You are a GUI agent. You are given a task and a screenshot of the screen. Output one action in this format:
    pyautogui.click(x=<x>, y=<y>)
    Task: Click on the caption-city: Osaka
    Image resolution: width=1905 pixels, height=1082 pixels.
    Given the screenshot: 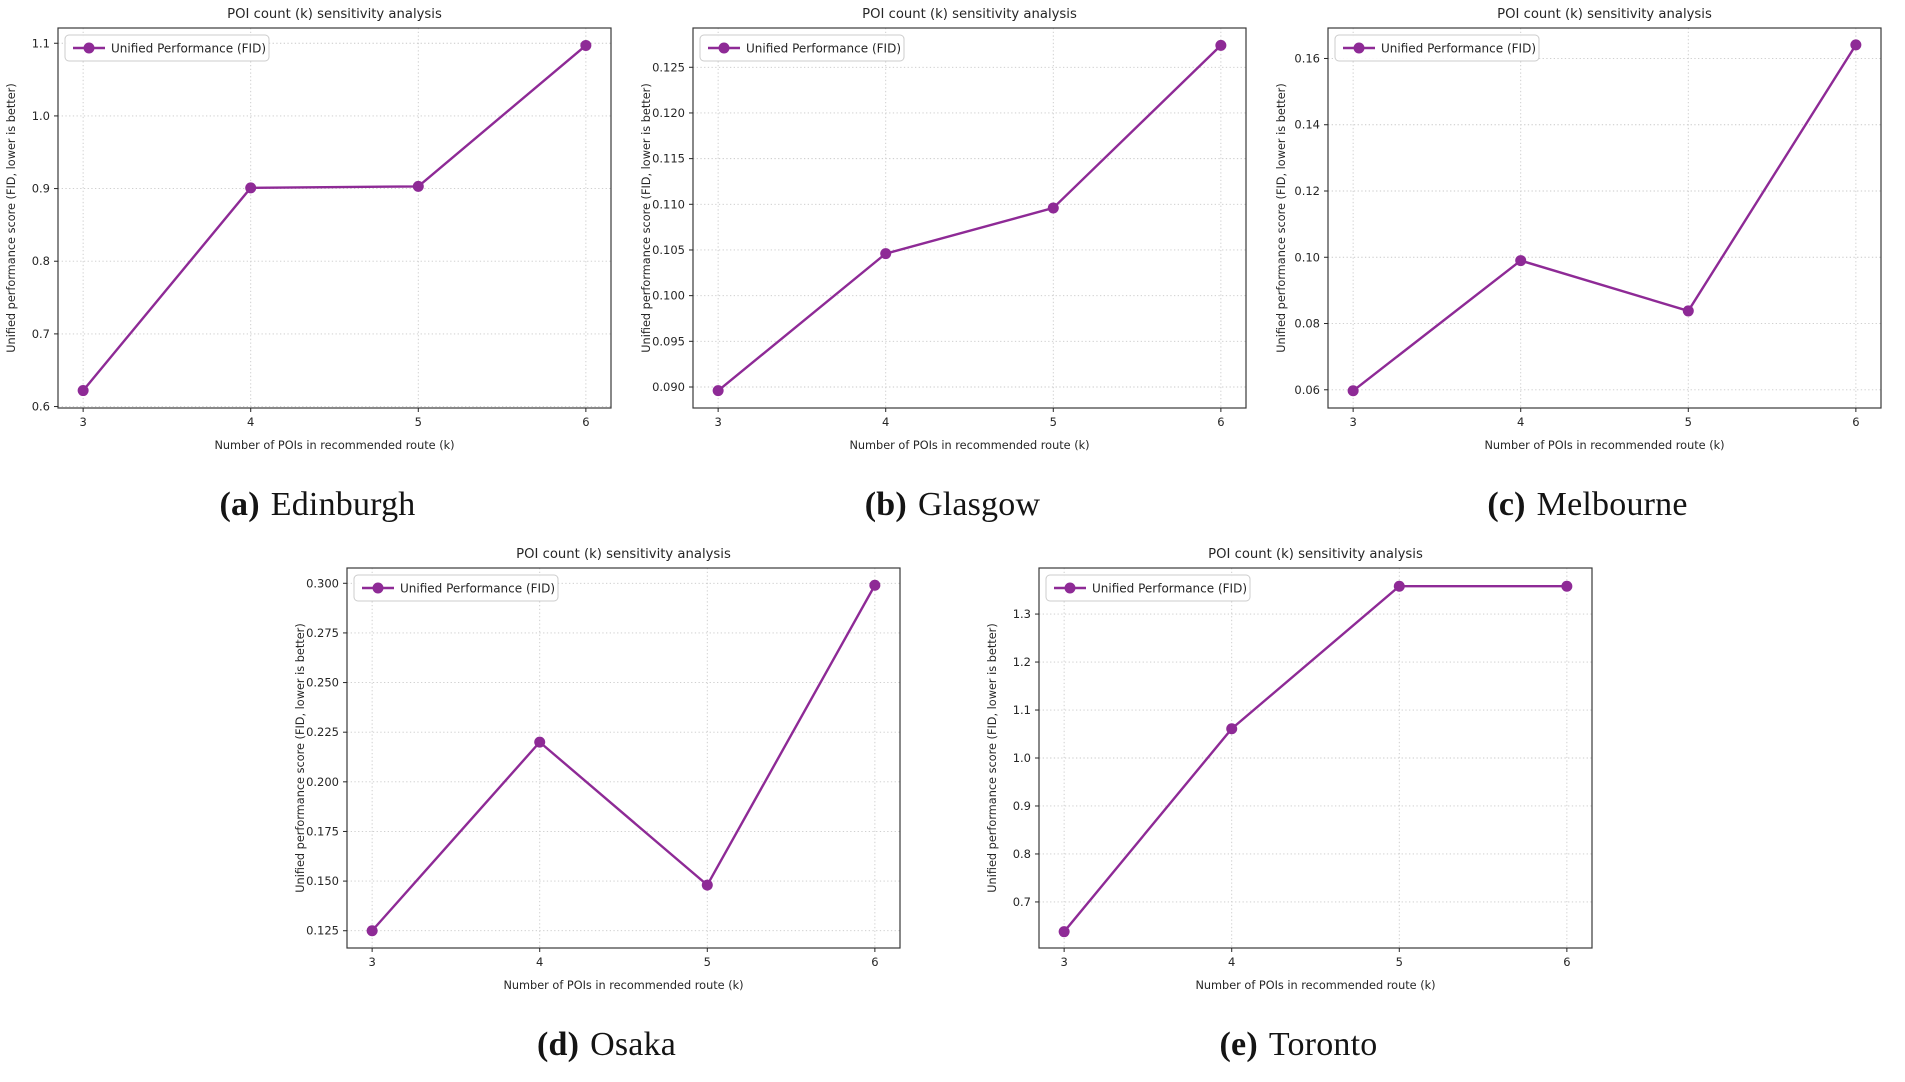 What is the action you would take?
    pyautogui.click(x=633, y=1044)
    